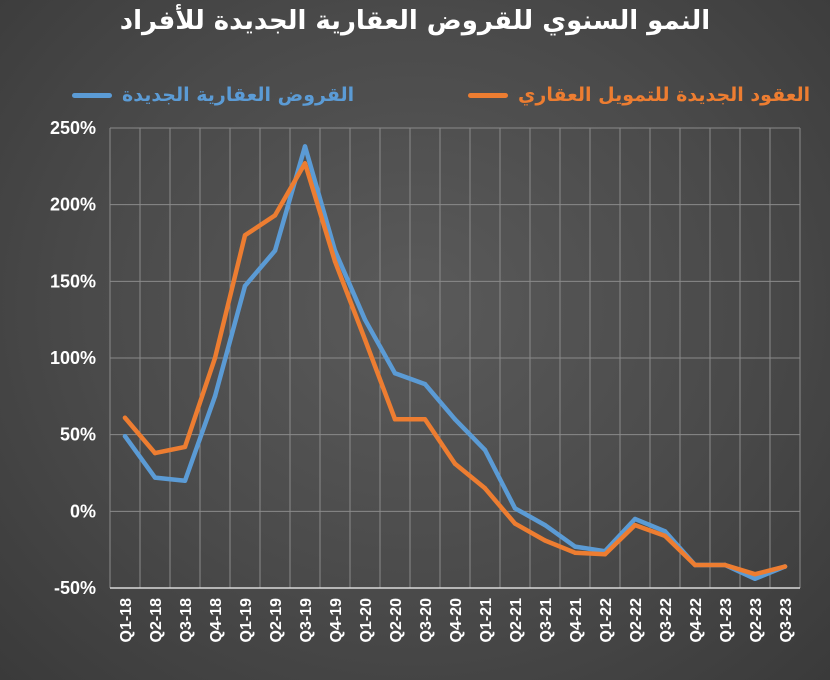 The width and height of the screenshot is (830, 680). I want to click on legend-item-loans: القروض العقارية الجديدة, so click(213, 95).